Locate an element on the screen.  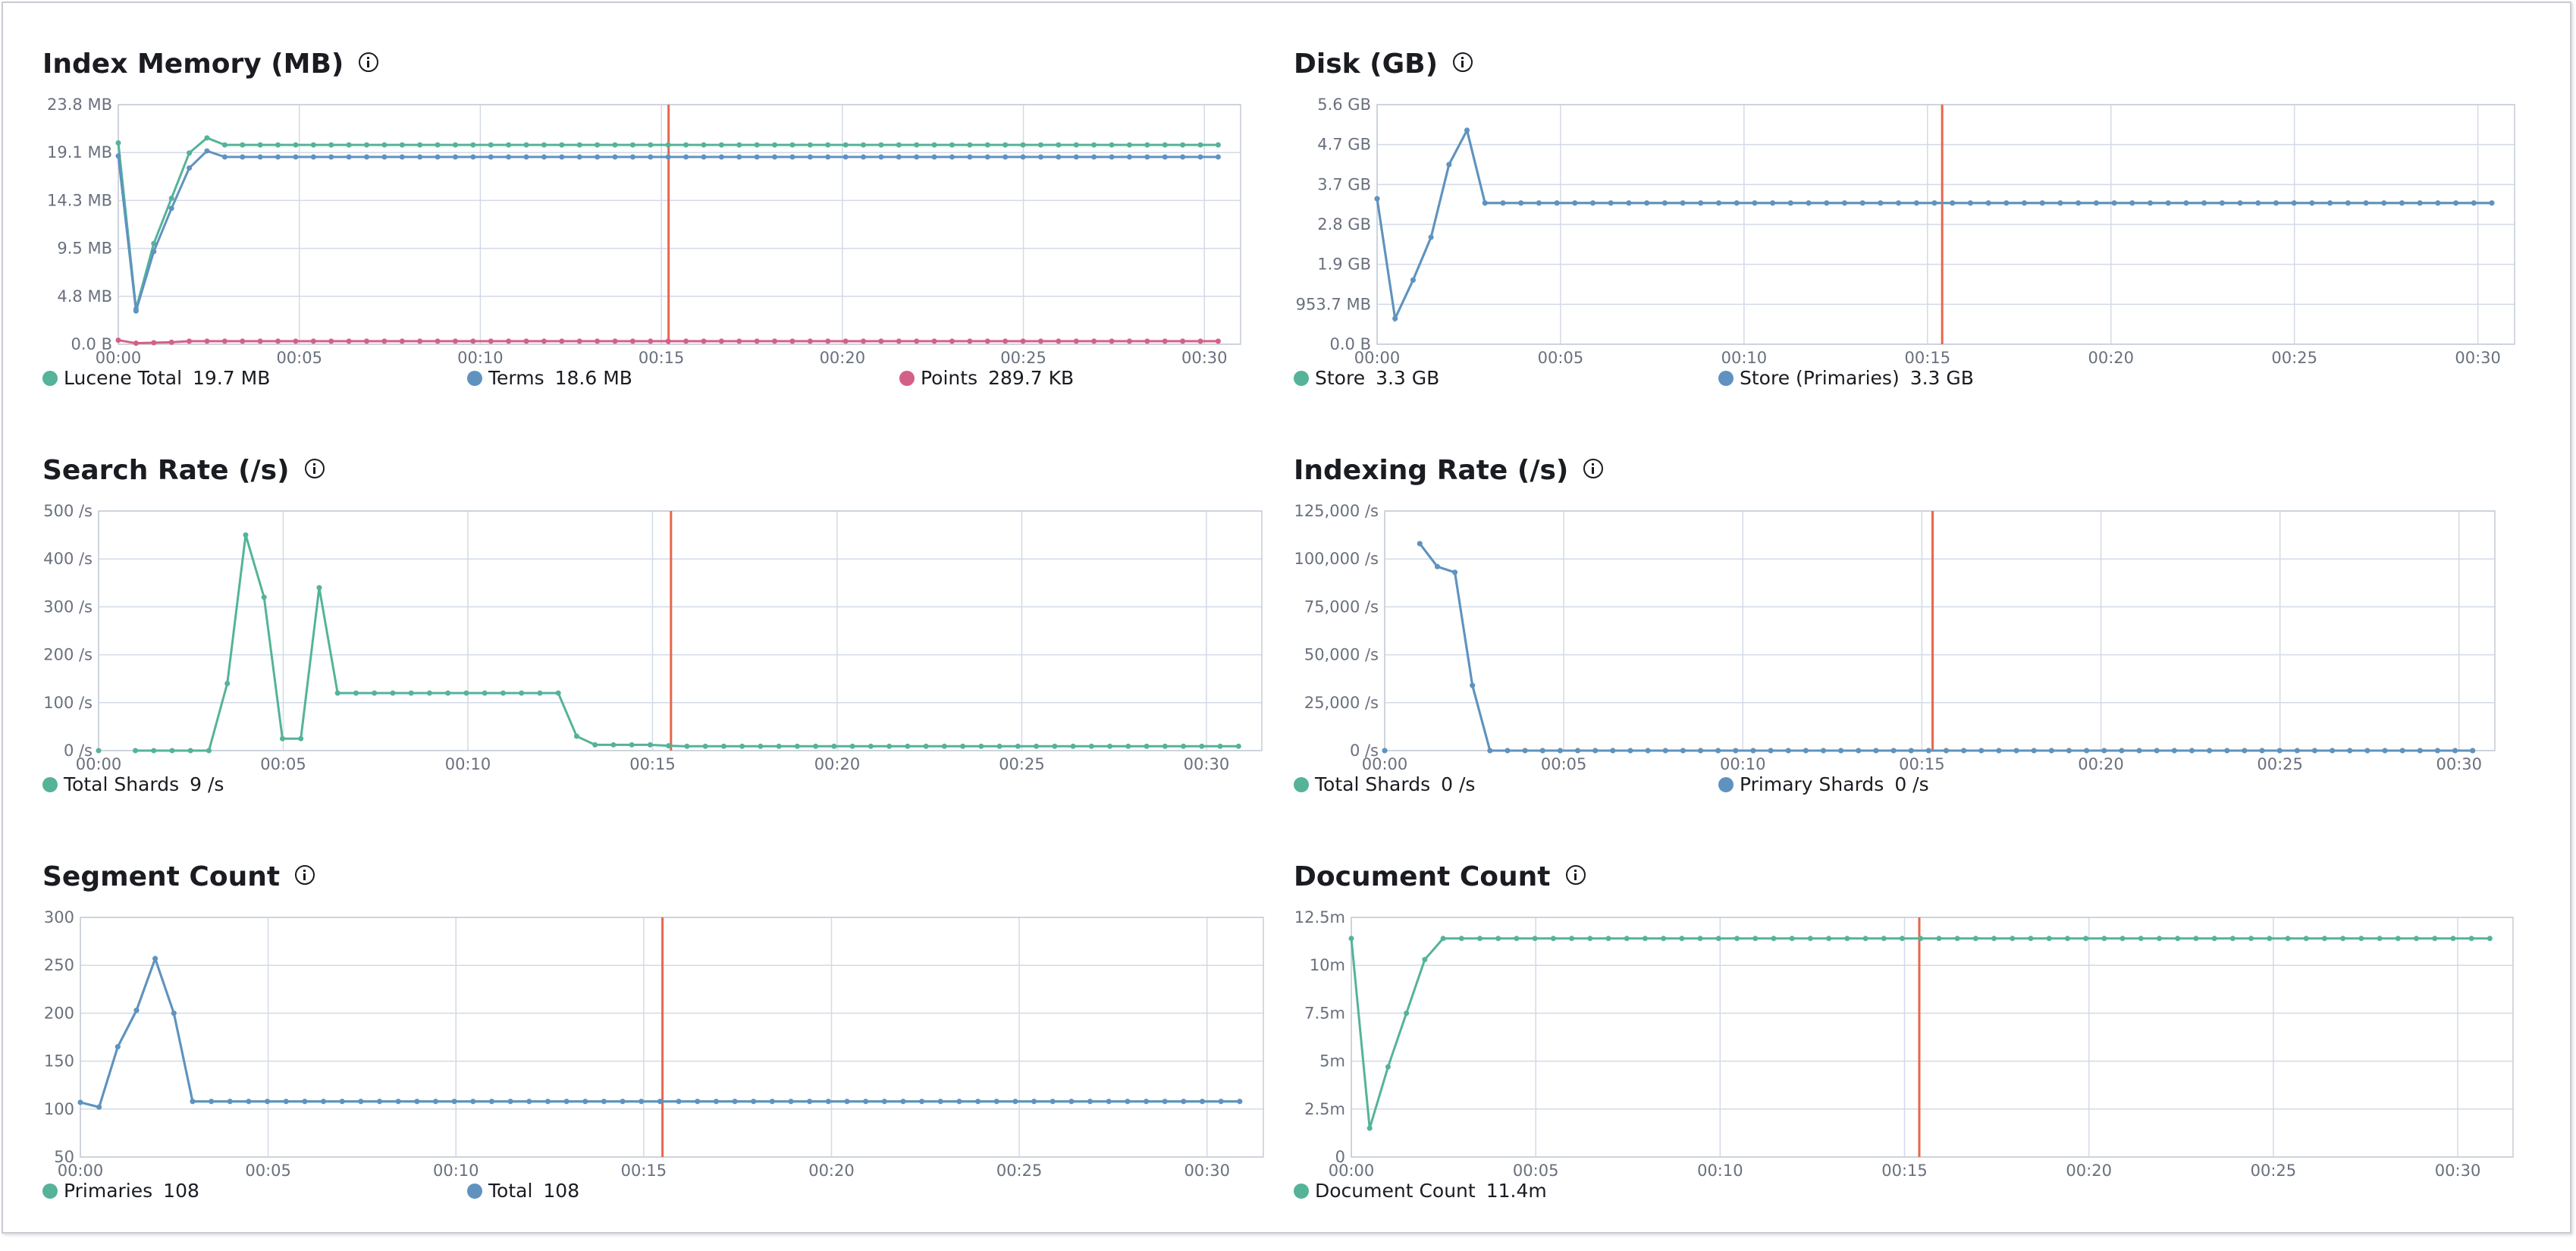
legend-item: Primary Shards 0 /s is located at coordinates (1823, 784).